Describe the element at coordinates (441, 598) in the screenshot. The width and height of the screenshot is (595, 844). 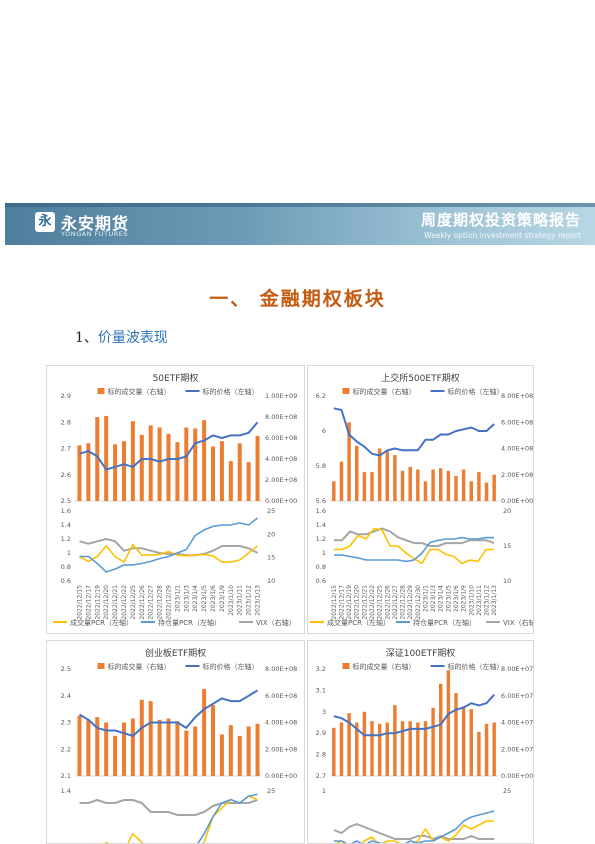
I see `date-tick-label: 2023/1/4` at that location.